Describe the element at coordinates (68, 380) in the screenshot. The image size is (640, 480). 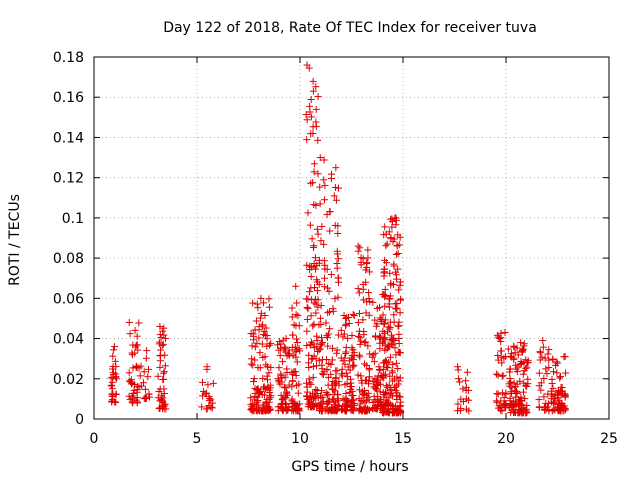
I see `y-tick-label: 0.02` at that location.